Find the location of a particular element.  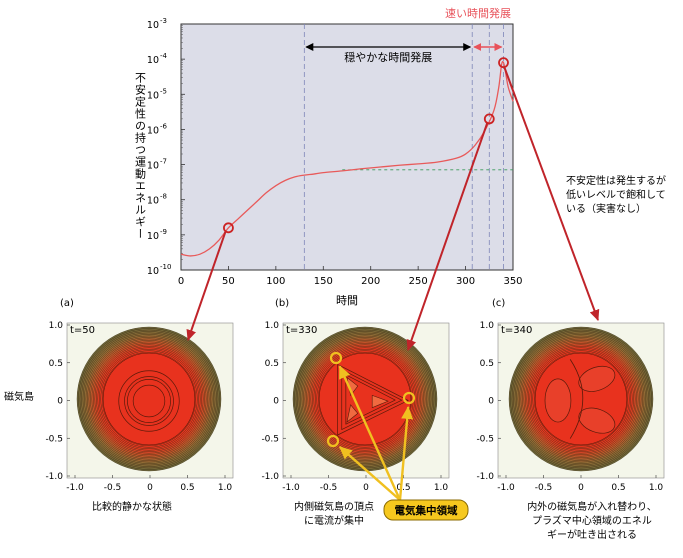

y-tick-exponent: -4 is located at coordinates (164, 56).